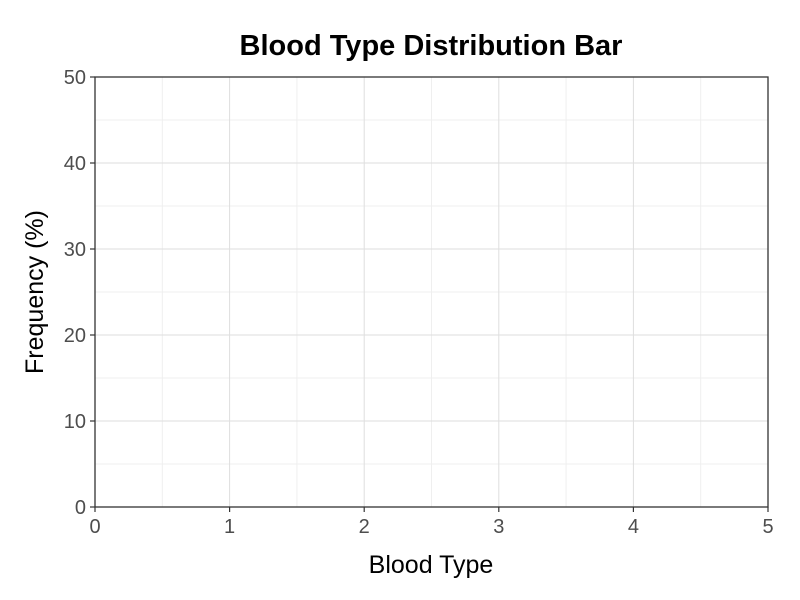  Describe the element at coordinates (633, 527) in the screenshot. I see `x-tick-label: 4` at that location.